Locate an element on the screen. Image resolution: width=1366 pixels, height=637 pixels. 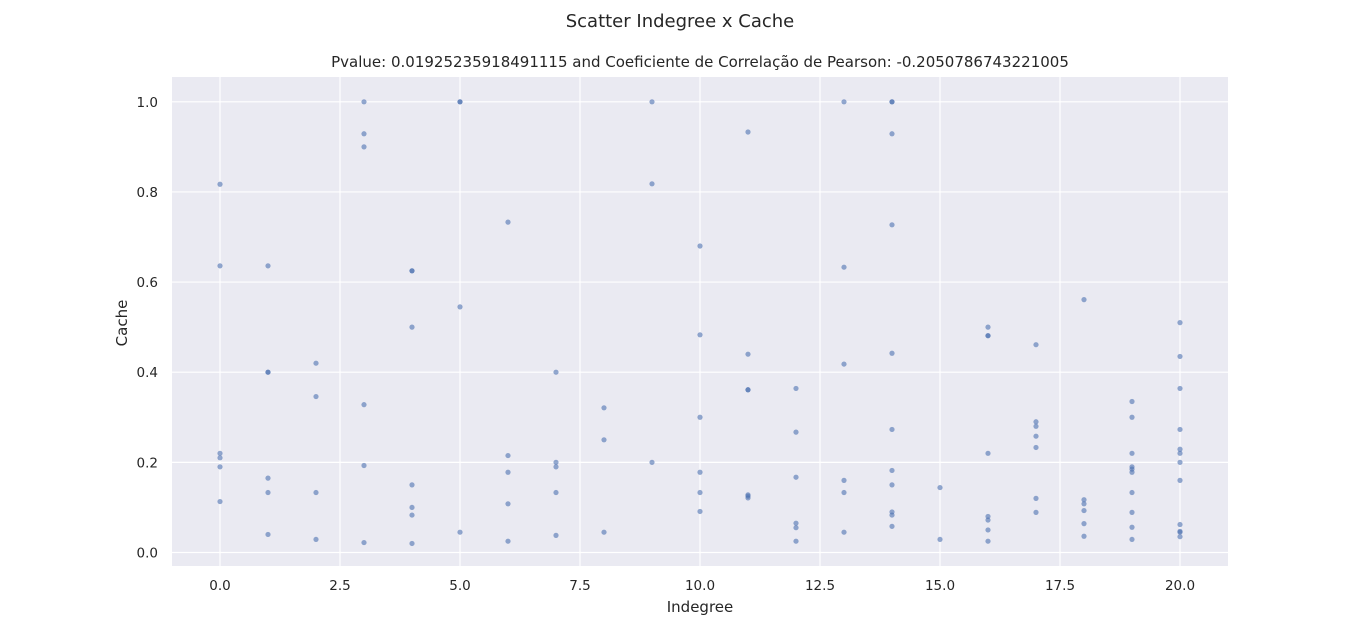
y-tick-label: 1.0 is located at coordinates (147, 103).